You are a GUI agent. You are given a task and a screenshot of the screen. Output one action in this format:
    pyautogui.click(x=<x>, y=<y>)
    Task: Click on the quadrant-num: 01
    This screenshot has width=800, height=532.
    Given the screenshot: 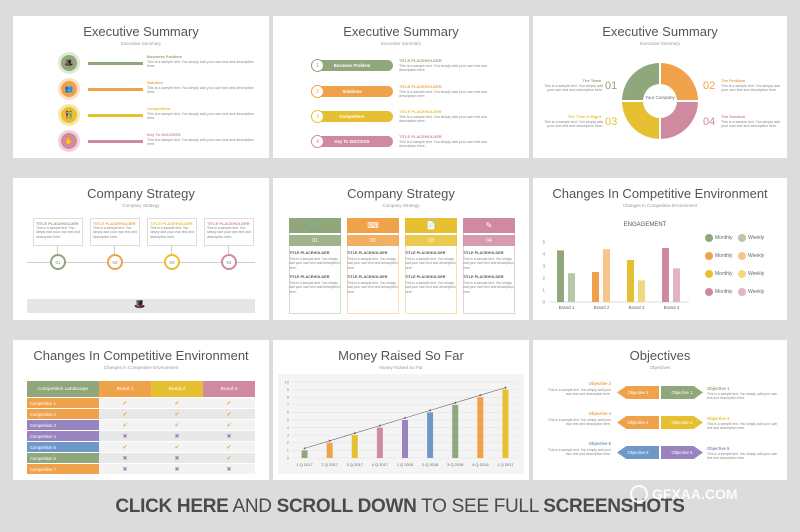 What is the action you would take?
    pyautogui.click(x=611, y=86)
    